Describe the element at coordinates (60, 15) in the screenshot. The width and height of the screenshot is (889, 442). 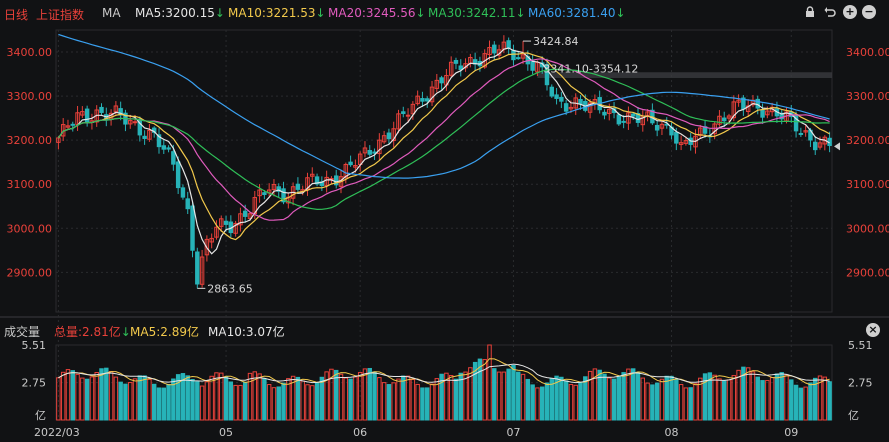
I see `index-name: 上证指数` at that location.